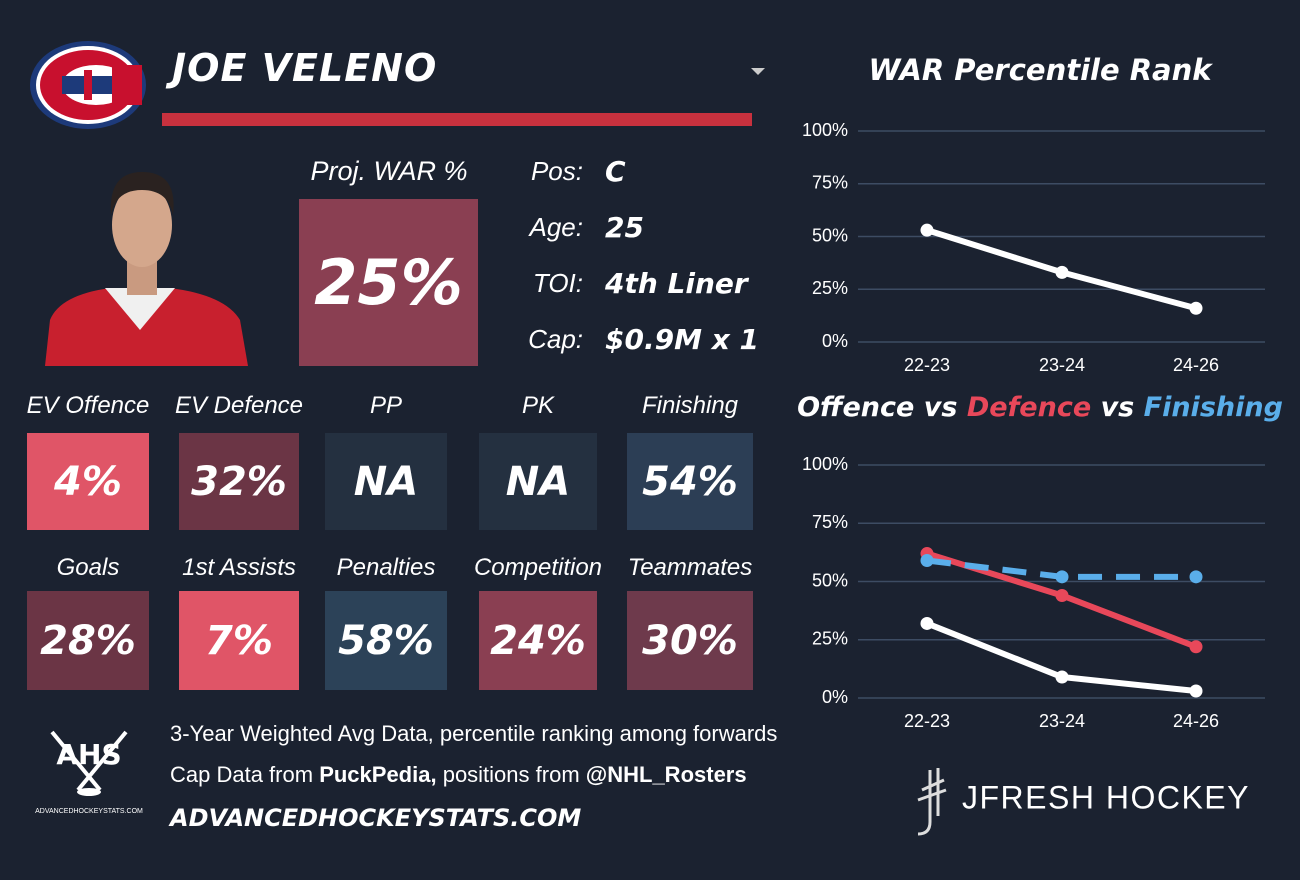 The image size is (1300, 880). What do you see at coordinates (88, 85) in the screenshot?
I see `team-logo` at bounding box center [88, 85].